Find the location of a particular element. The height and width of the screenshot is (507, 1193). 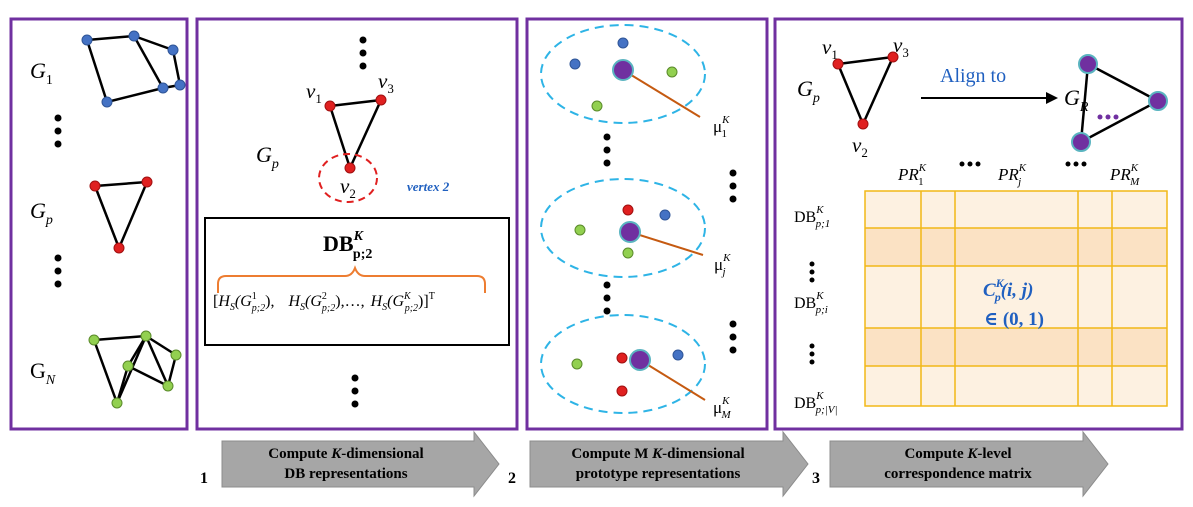

label-v1: v1 is located at coordinates (314, 92).